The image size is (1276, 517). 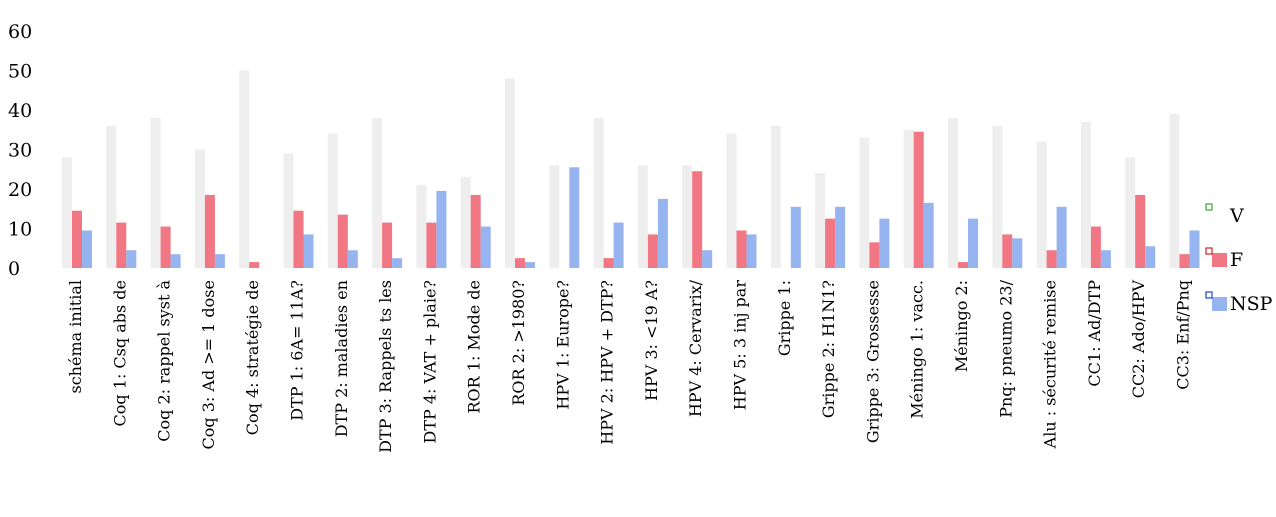 I want to click on legend-label-f: F, so click(x=1236, y=260).